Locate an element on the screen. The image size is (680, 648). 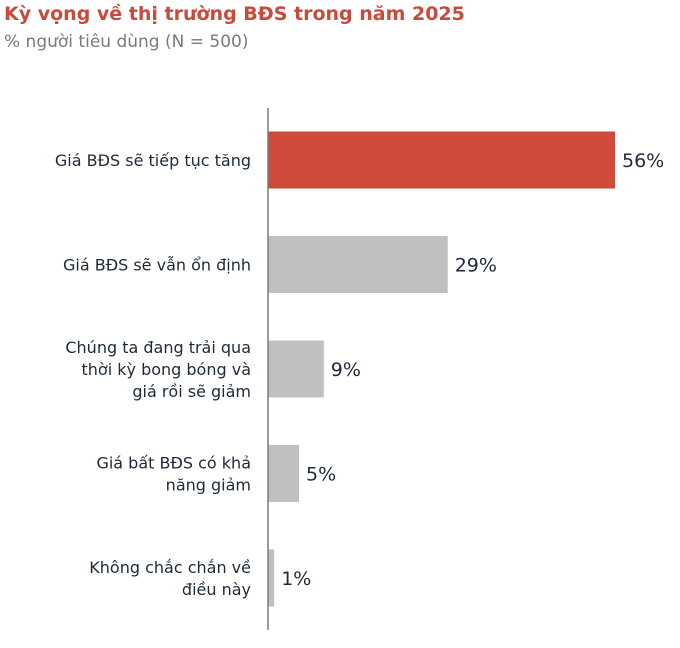
category-label-4-line-0: Không chắc chắn về is located at coordinates (170, 567).